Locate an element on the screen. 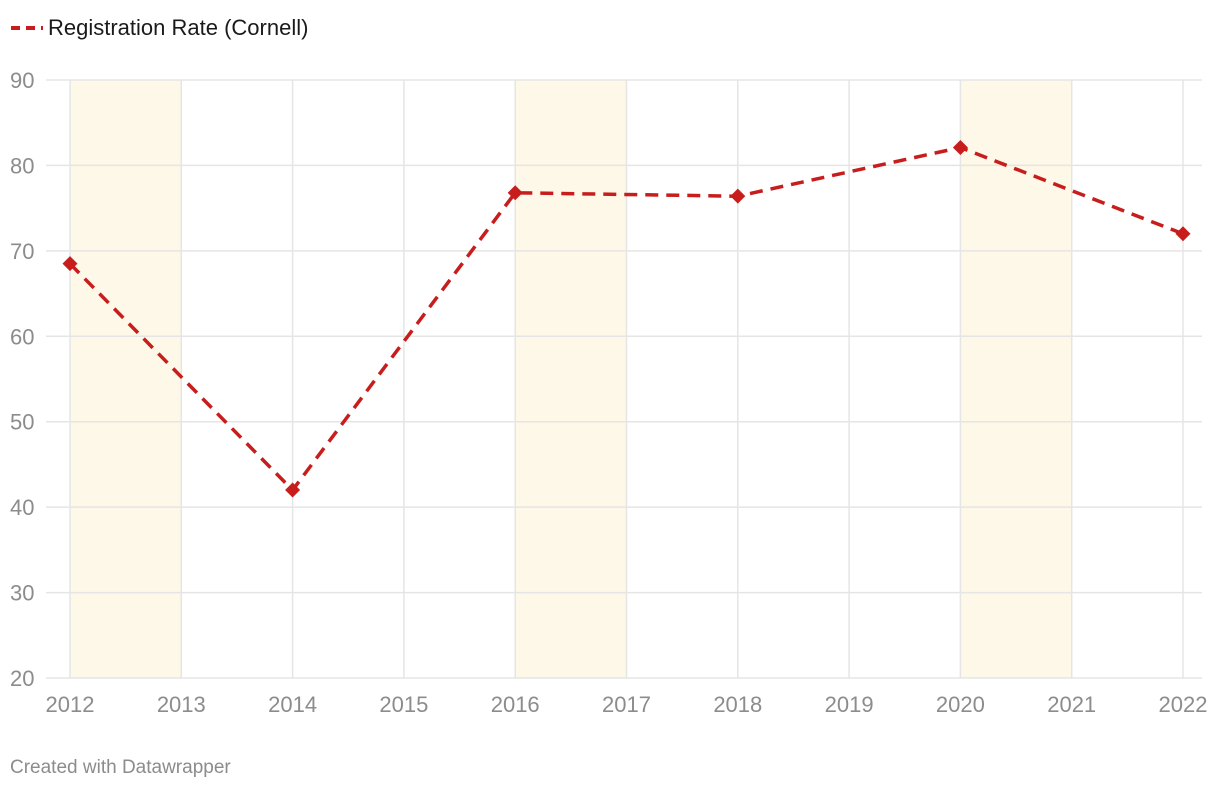  x-tick-label: 2019 is located at coordinates (849, 704).